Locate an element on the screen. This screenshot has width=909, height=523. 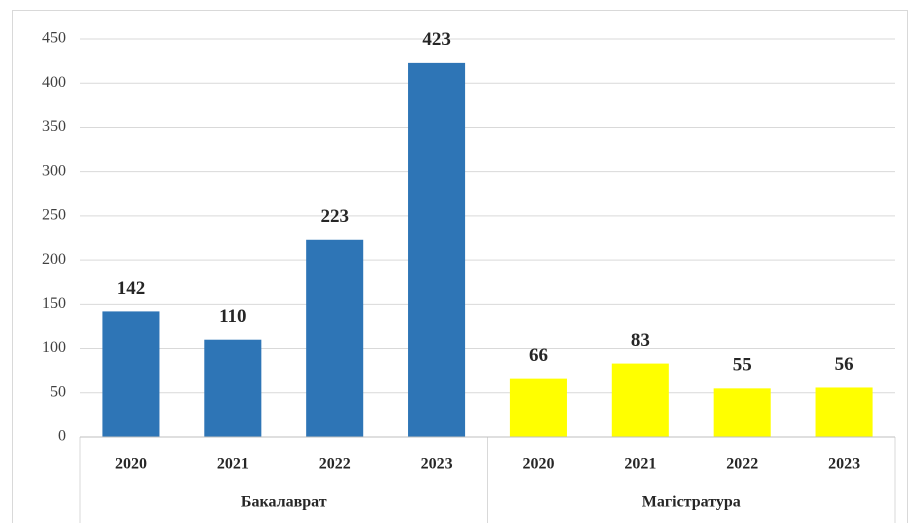
y-tick-label: 200 is located at coordinates (54, 259).